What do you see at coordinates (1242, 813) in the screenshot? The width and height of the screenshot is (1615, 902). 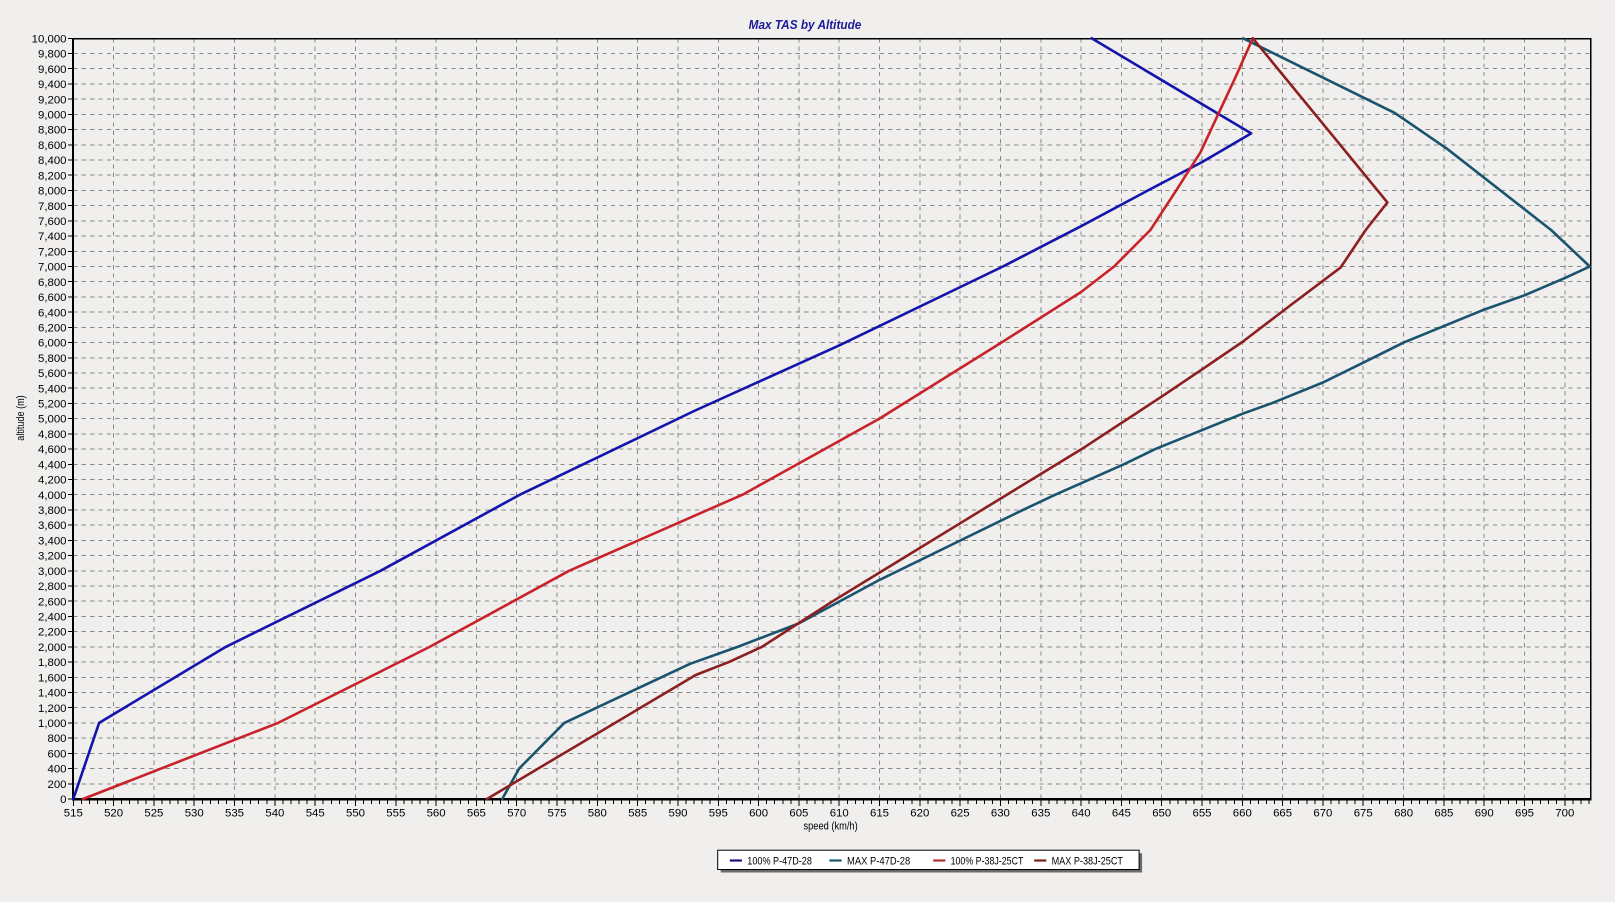 I see `svg-text: 660` at bounding box center [1242, 813].